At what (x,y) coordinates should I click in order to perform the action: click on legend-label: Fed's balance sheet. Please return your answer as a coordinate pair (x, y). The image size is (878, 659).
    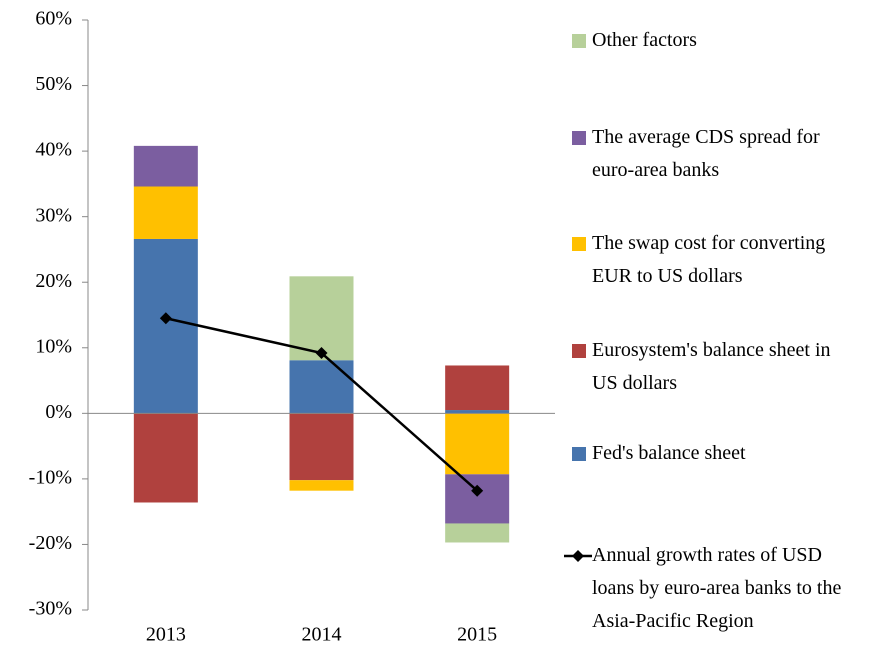
    Looking at the image, I should click on (669, 453).